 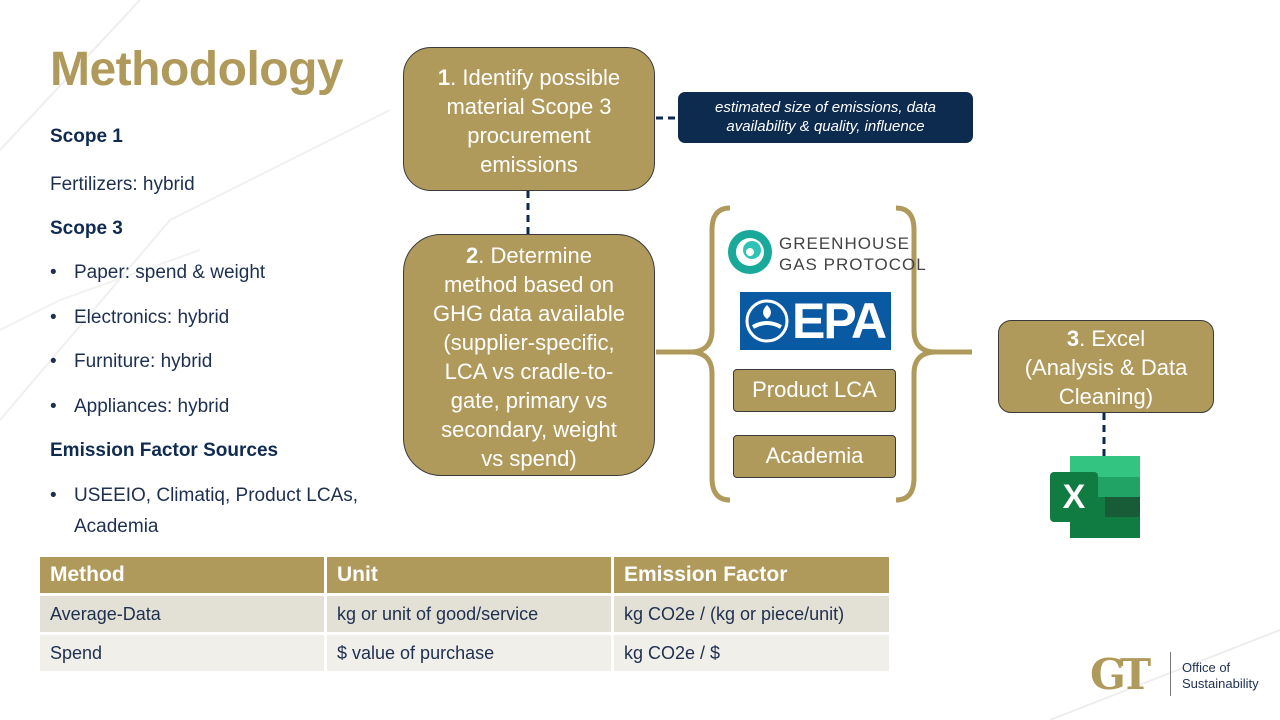 I want to click on excel-letter: X, so click(x=1074, y=497).